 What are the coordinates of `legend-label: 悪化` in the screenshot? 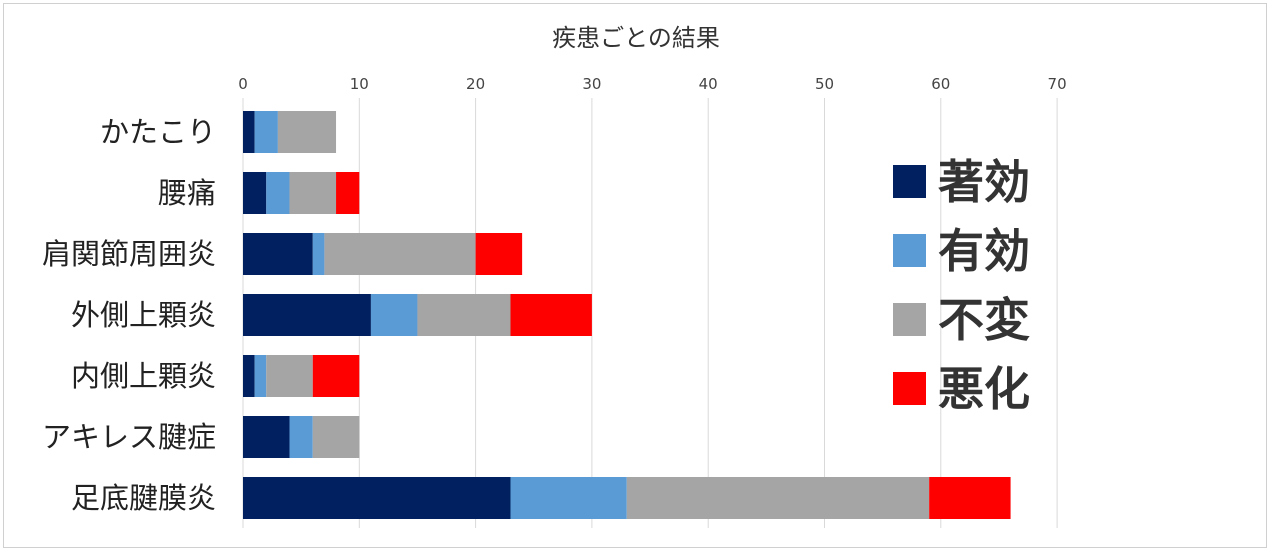 It's located at (984, 389).